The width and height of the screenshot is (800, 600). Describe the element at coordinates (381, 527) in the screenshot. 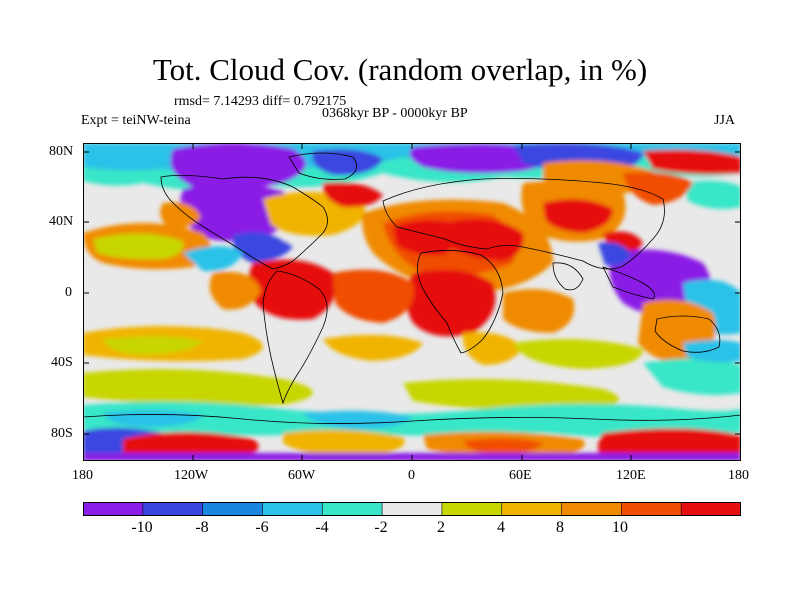

I see `colorbar-label: -2` at that location.